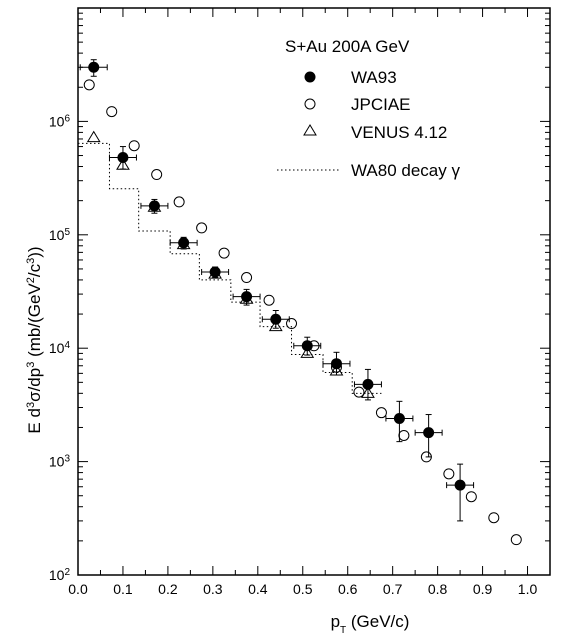 The width and height of the screenshot is (567, 639). I want to click on x-tick-label: 0.5, so click(303, 589).